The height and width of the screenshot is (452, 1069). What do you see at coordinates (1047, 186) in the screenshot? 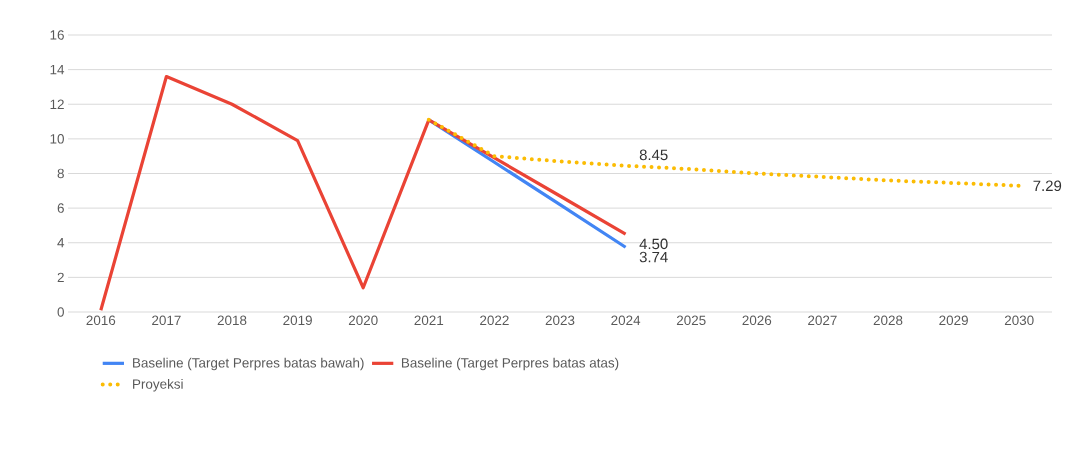
I see `data-label: 7.29` at bounding box center [1047, 186].